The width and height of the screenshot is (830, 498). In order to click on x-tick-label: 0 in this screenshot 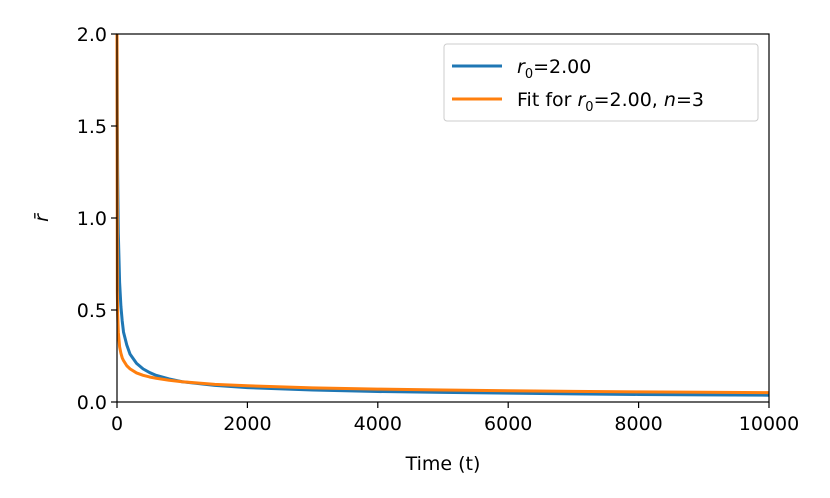, I will do `click(117, 424)`.